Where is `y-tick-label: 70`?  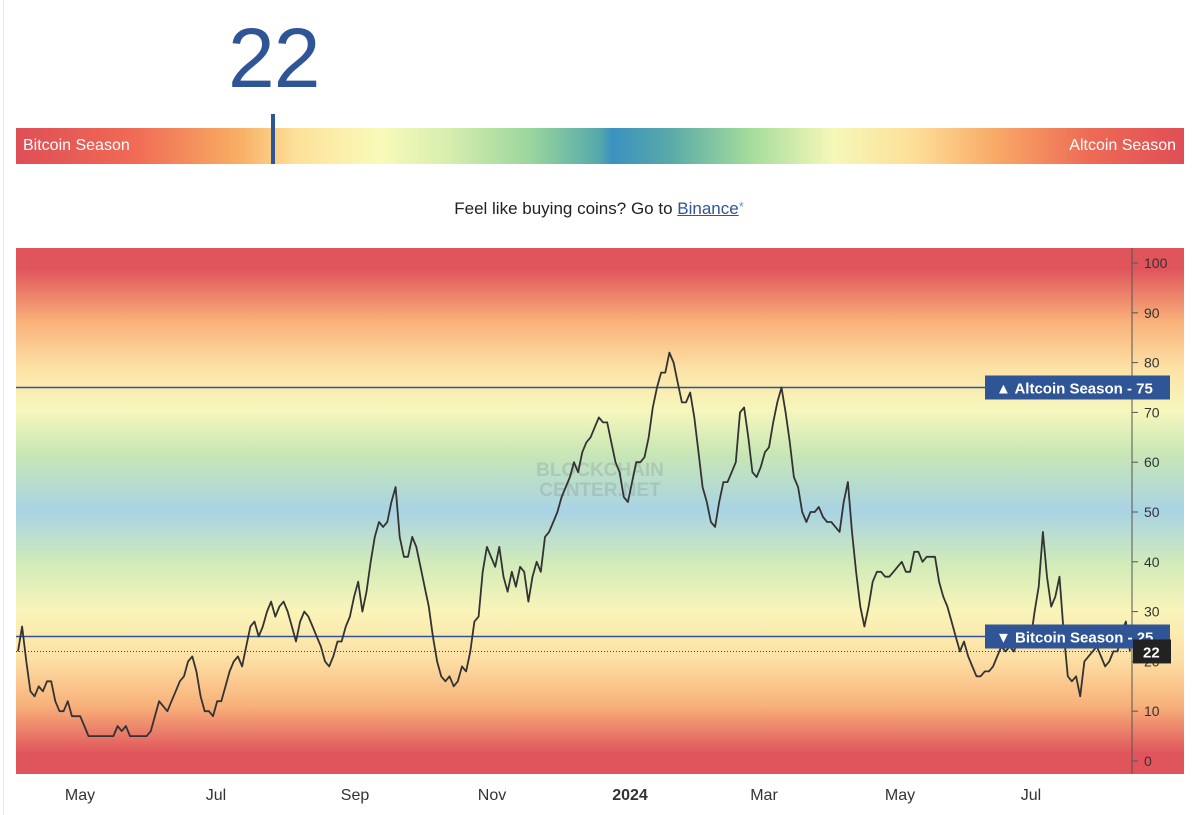 y-tick-label: 70 is located at coordinates (1152, 412).